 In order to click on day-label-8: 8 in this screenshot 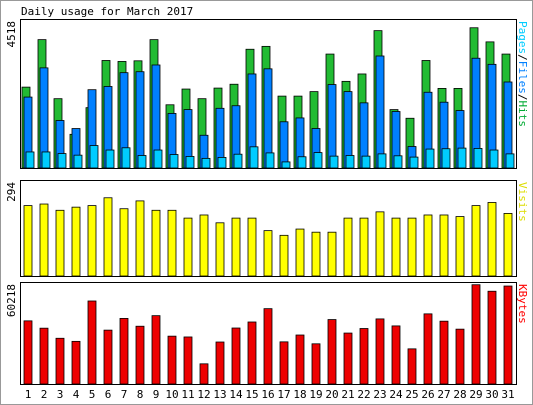, I will do `click(140, 394)`.